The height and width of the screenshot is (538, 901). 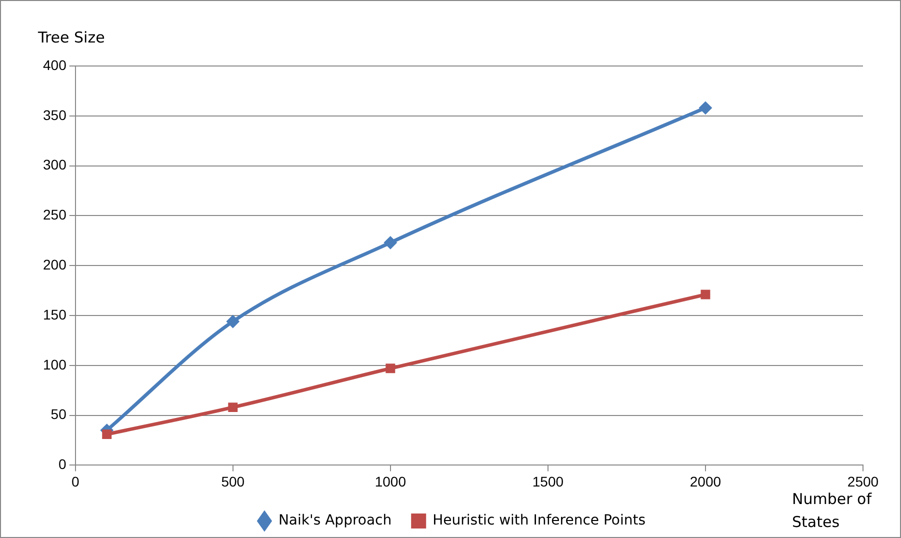 I want to click on x-tick-label: 500, so click(x=233, y=481).